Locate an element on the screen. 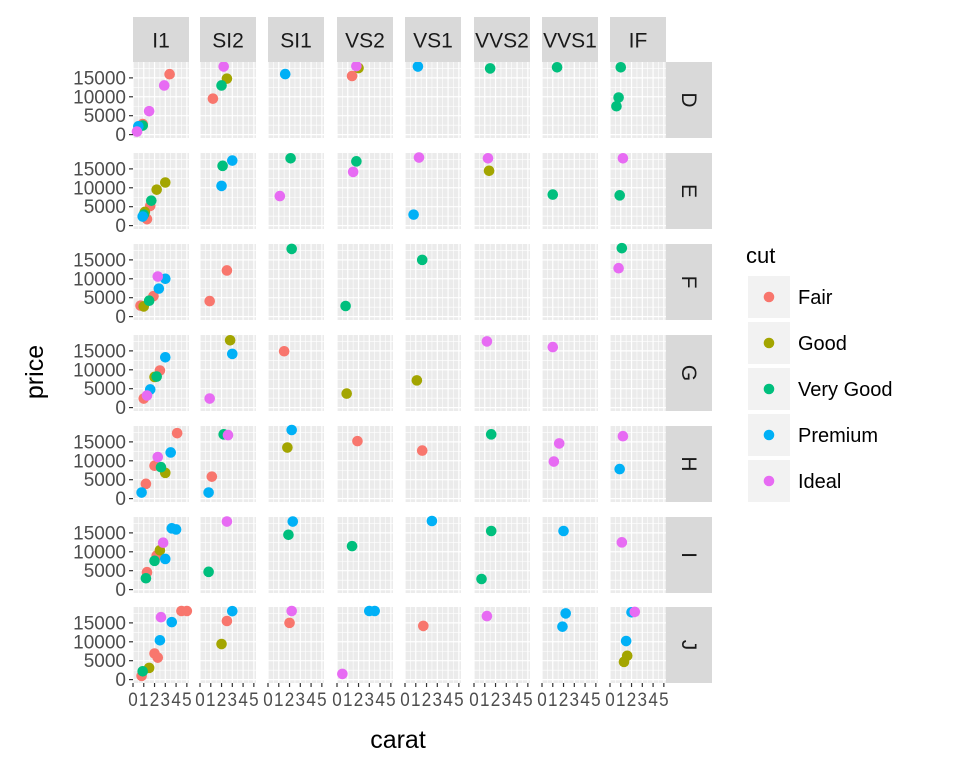  column-strip-label: VS2 is located at coordinates (365, 41).